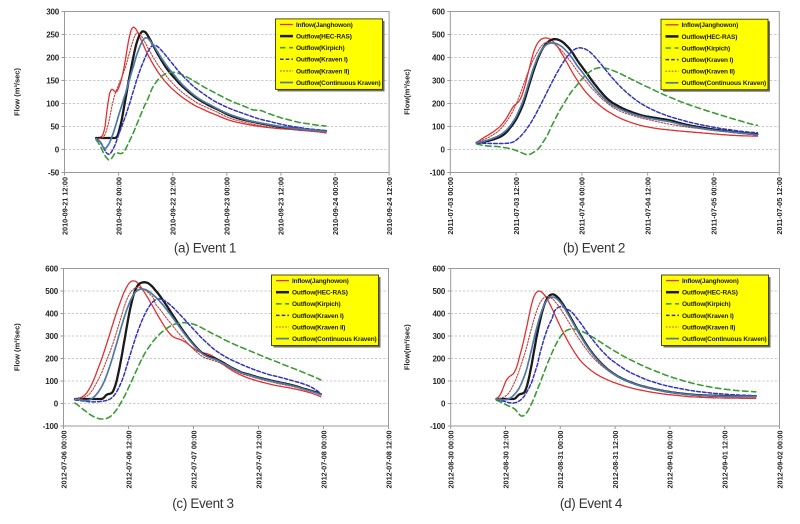 The image size is (800, 524). Describe the element at coordinates (615, 460) in the screenshot. I see `svg-text: 2012-08-31 12:00` at that location.